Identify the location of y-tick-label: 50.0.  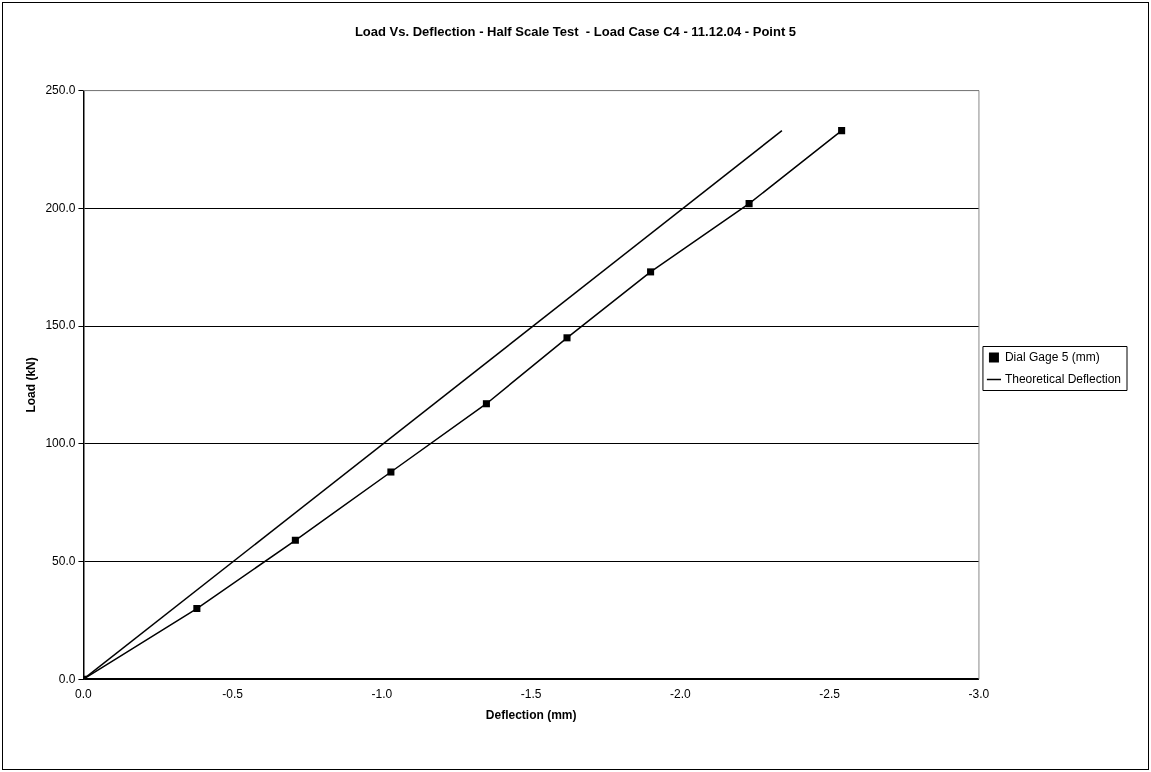
(64, 560).